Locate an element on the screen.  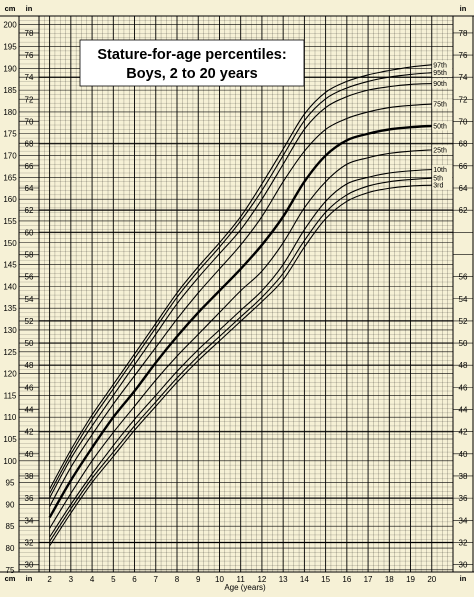
in-tick-label-right: 52 is located at coordinates (463, 321).